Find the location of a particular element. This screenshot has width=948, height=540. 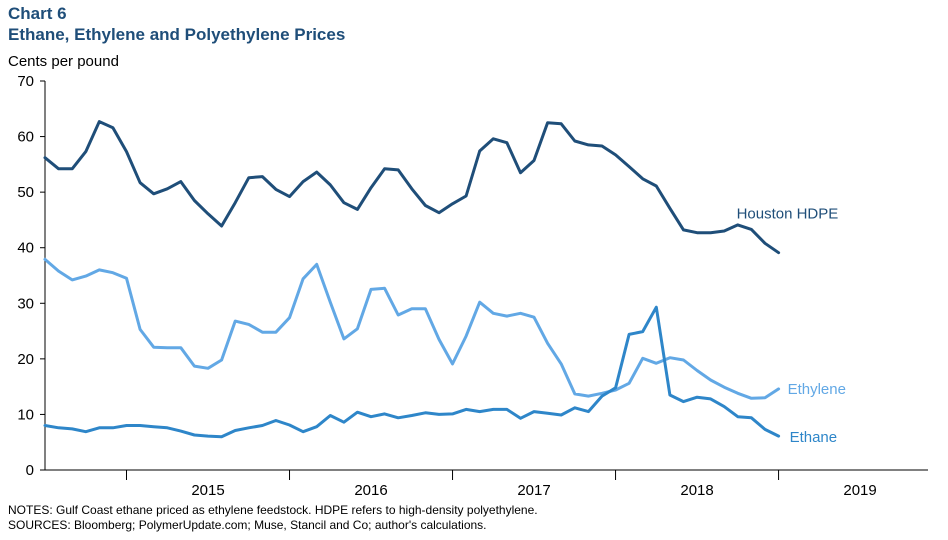

x-year-label: 2015 is located at coordinates (207, 490).